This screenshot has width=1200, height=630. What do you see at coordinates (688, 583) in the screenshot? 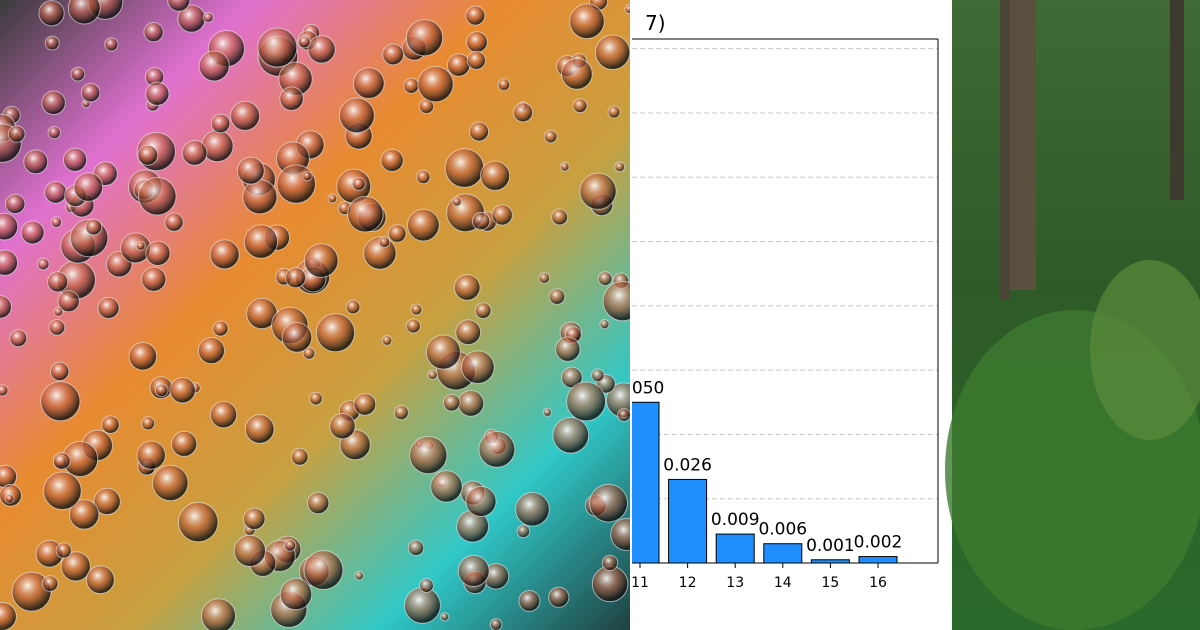
I see `x-tick-label: 12` at bounding box center [688, 583].